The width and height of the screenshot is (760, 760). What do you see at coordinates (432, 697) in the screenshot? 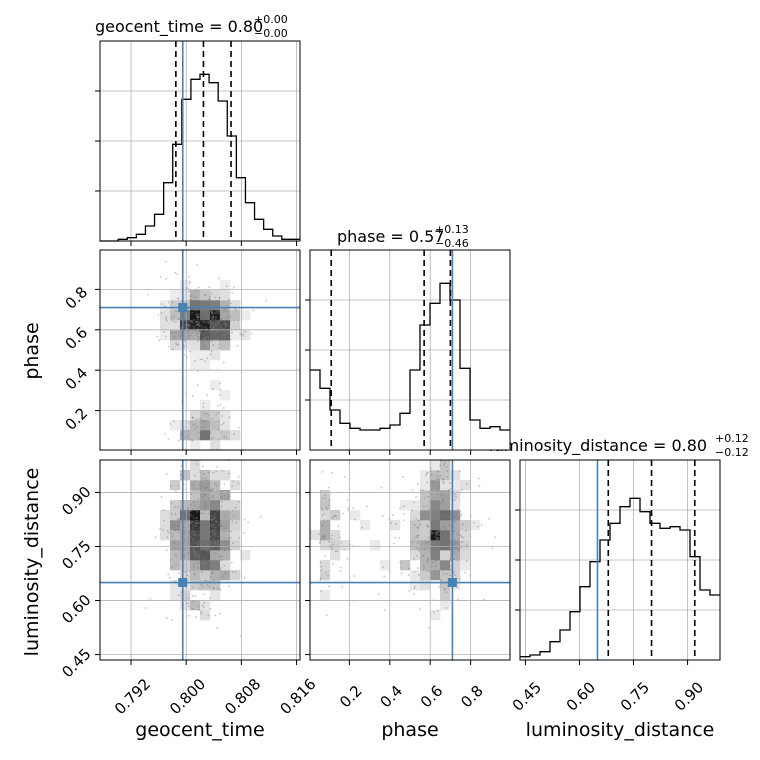
I see `x-tick-label-phase: 0.6` at bounding box center [432, 697].